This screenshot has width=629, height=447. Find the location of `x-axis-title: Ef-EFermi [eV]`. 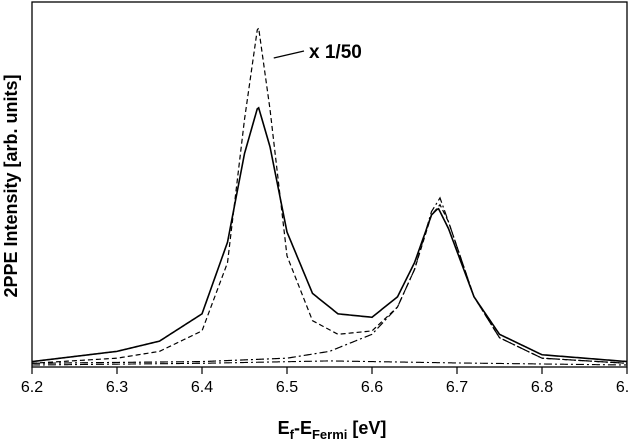

x-axis-title: Ef-EFermi [eV] is located at coordinates (332, 430).